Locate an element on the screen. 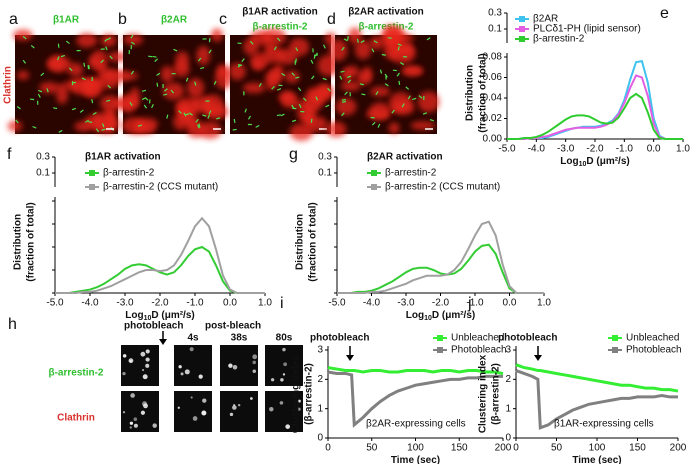  x-axis-label-part: Time (sec) is located at coordinates (596, 459).